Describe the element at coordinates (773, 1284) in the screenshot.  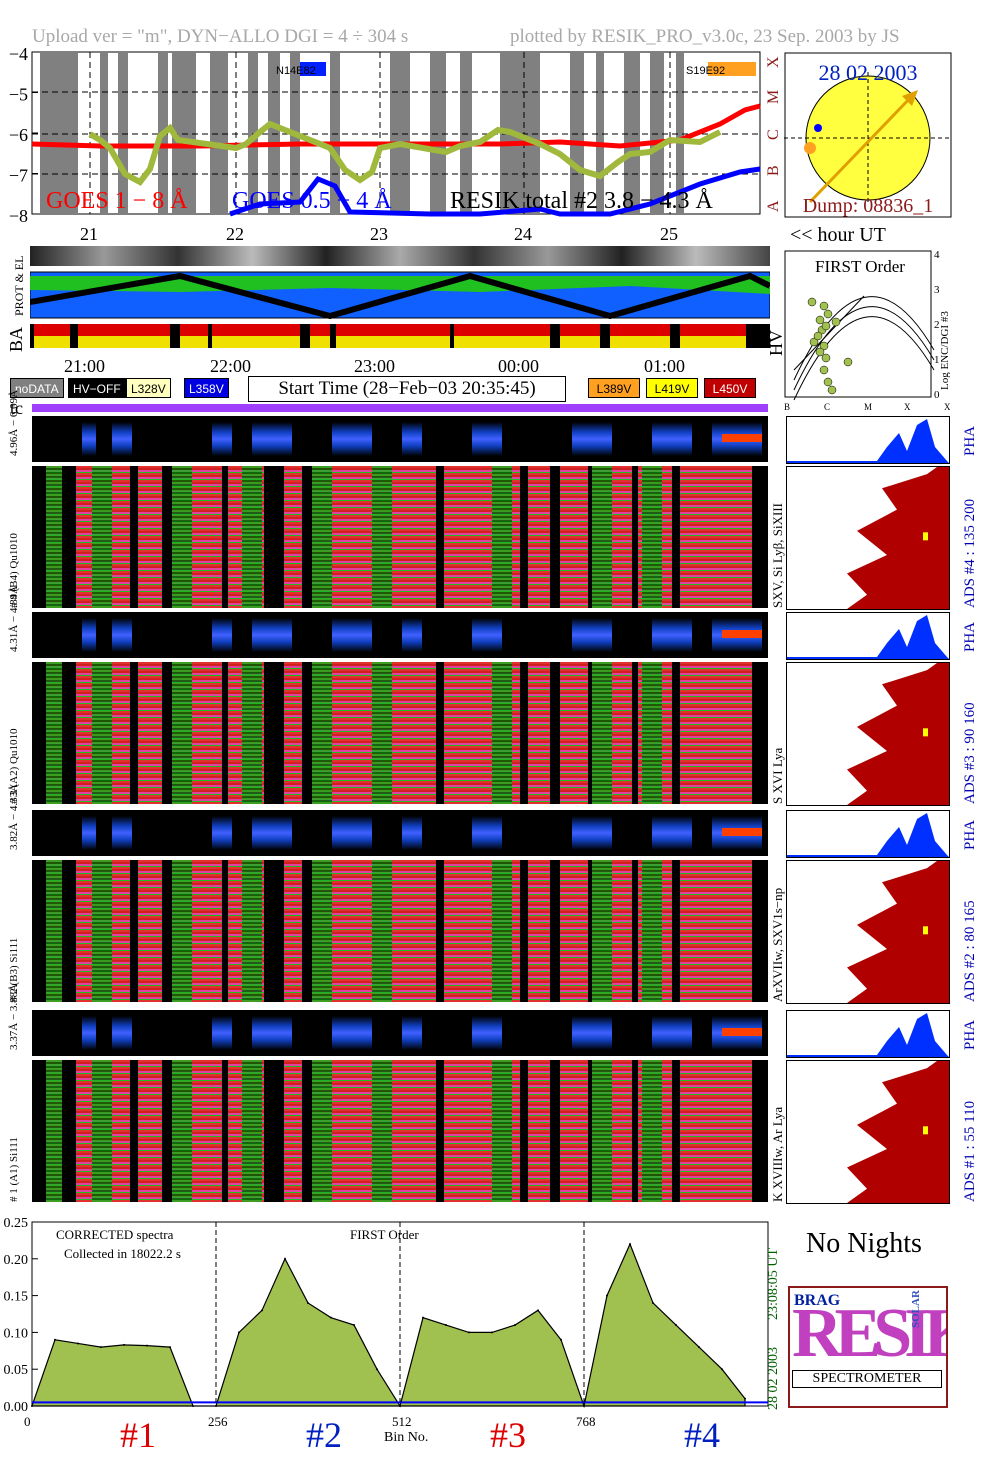
I see `spectrum-right-time: 23:08:05 UT` at that location.